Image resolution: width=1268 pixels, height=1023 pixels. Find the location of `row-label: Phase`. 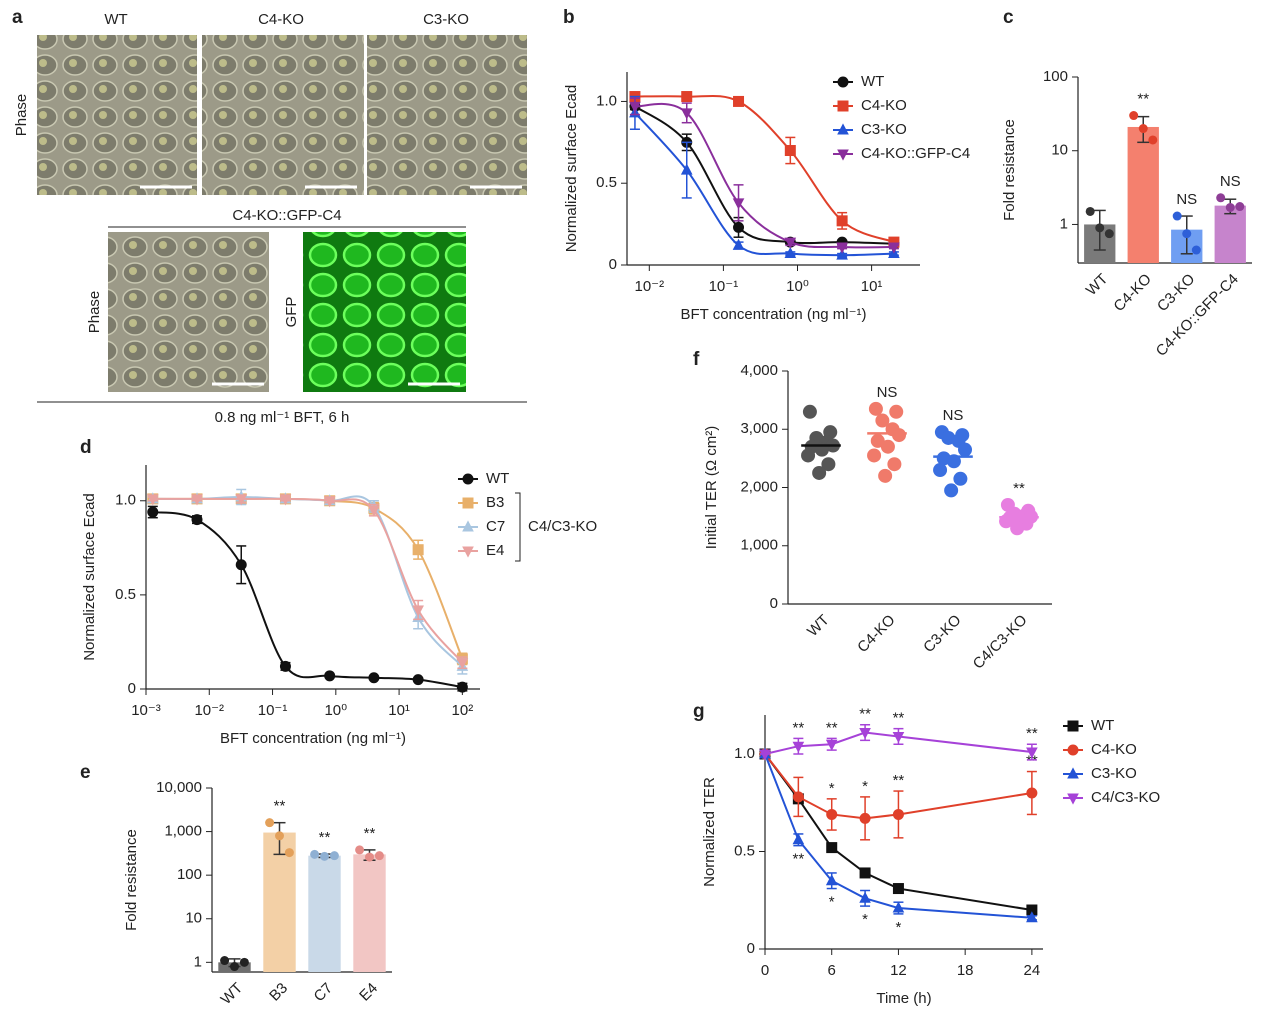

row-label: Phase is located at coordinates (94, 312).